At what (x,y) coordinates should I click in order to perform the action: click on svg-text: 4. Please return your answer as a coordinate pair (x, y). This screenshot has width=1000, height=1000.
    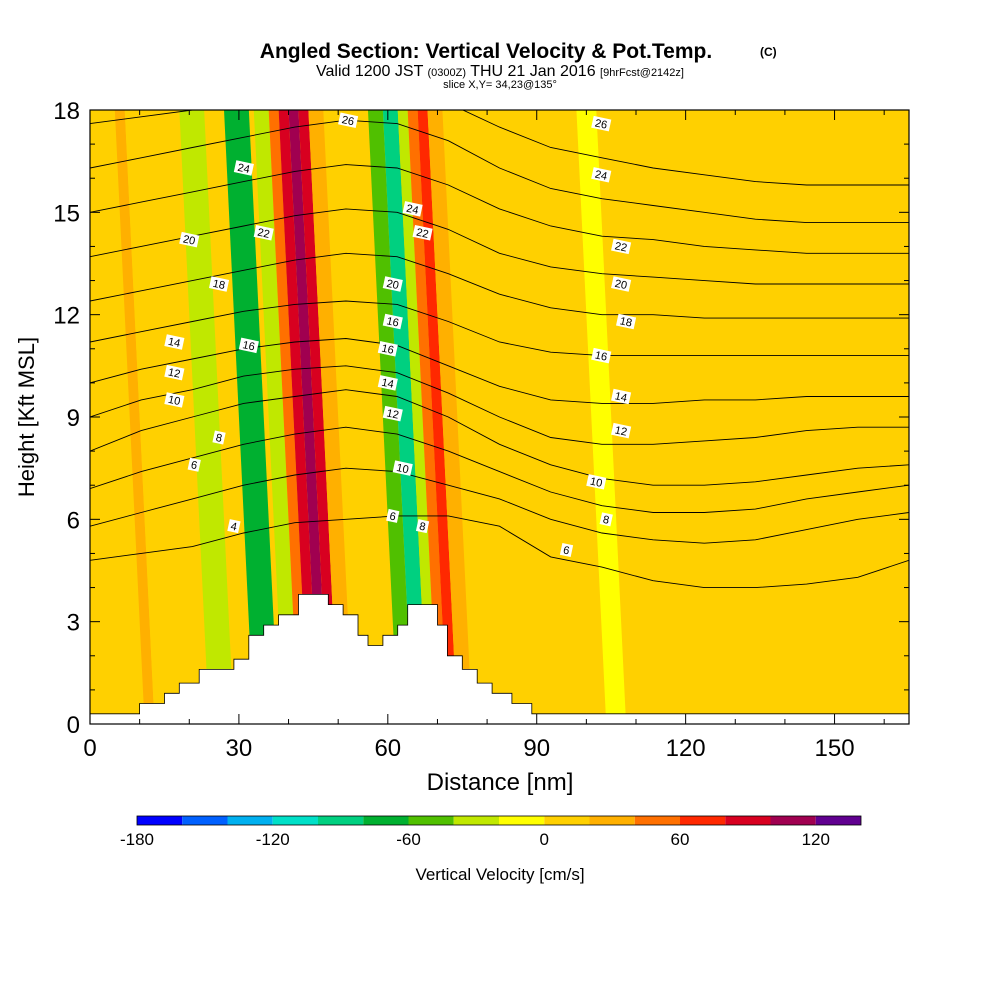
    Looking at the image, I should click on (233, 527).